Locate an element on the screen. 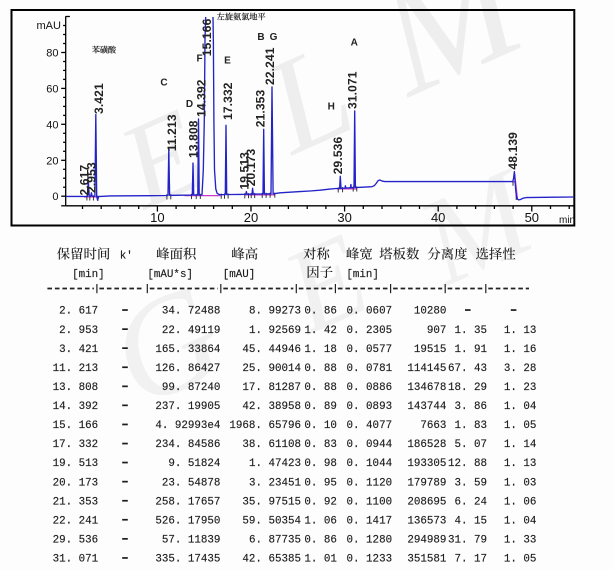 The width and height of the screenshot is (614, 570). svg-text: 9. 51824 is located at coordinates (194, 464).